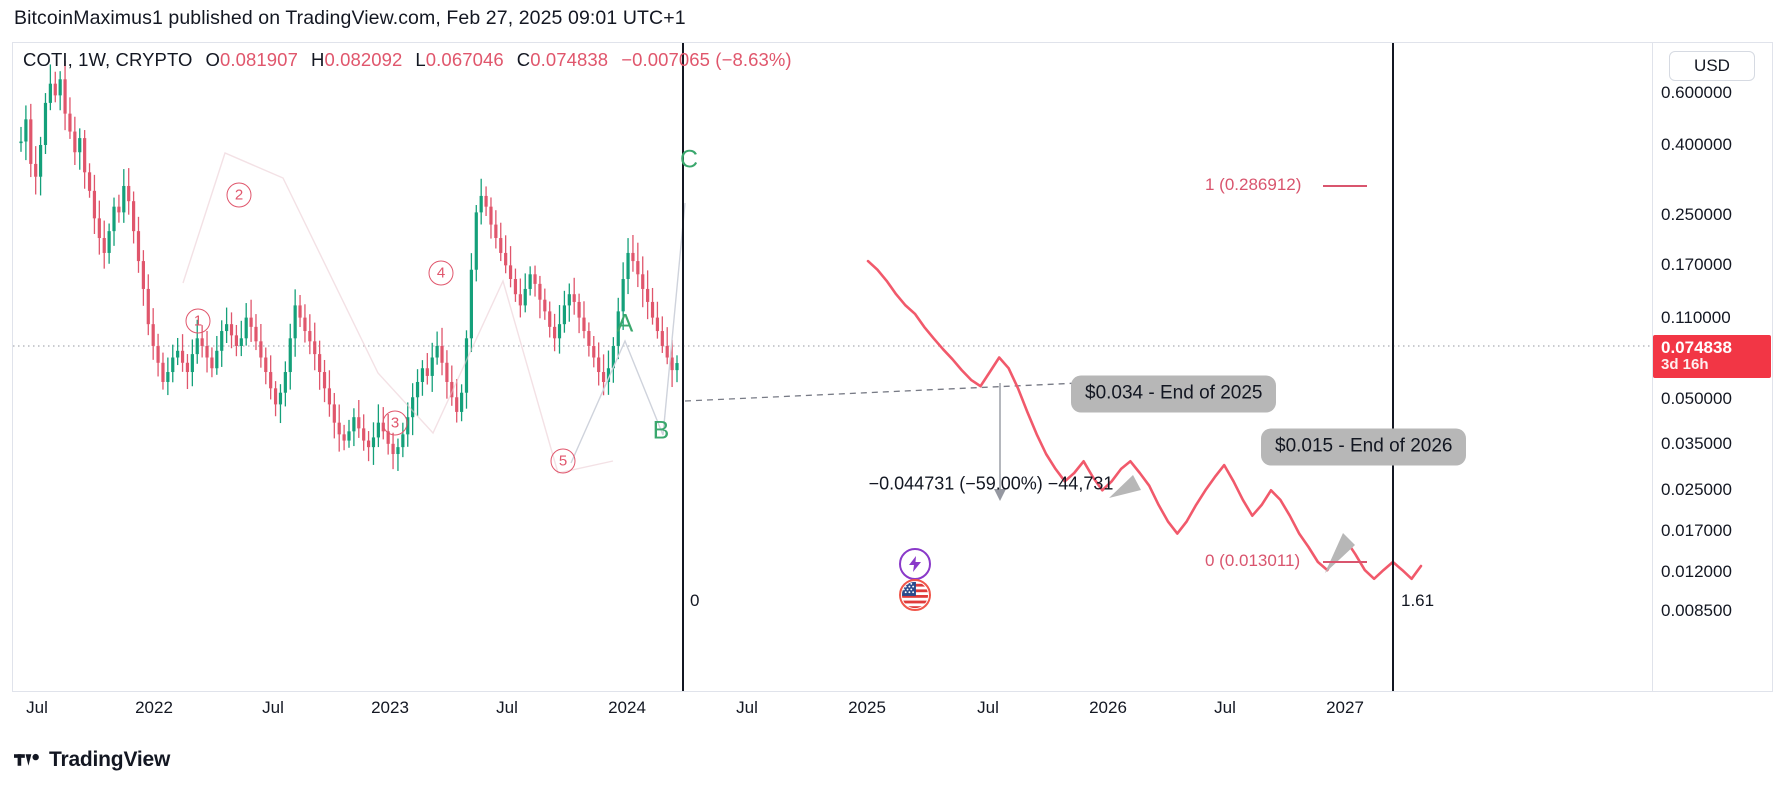 The width and height of the screenshot is (1785, 792). What do you see at coordinates (1696, 144) in the screenshot?
I see `price-tick-1: 0.400000` at bounding box center [1696, 144].